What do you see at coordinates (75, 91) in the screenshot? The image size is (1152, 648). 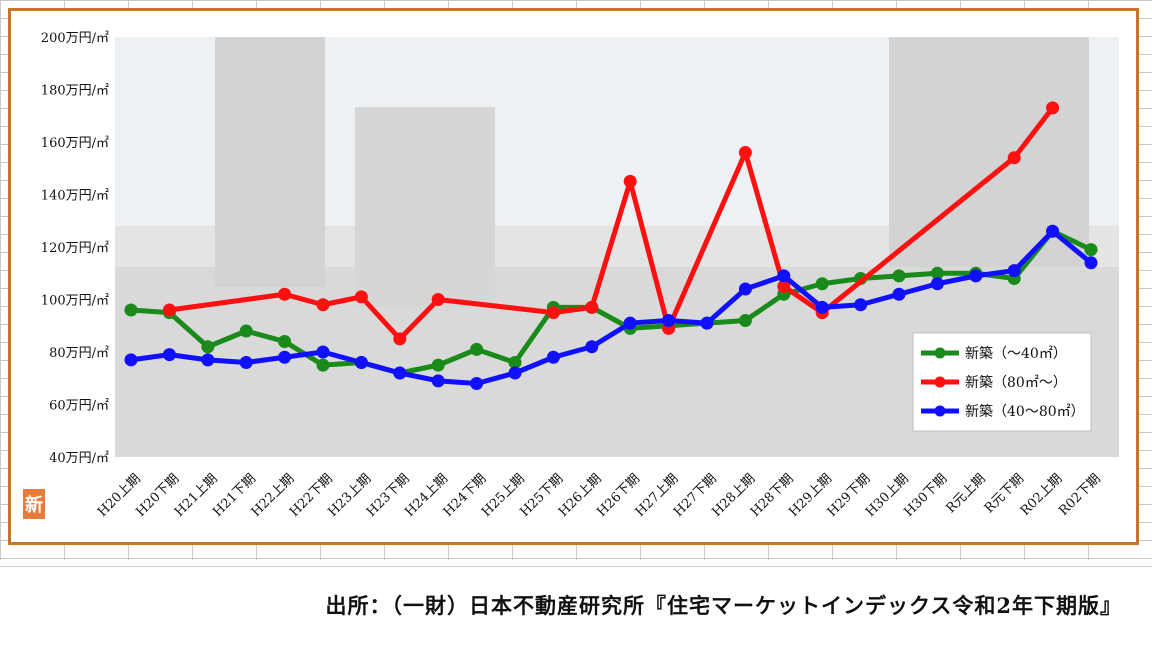 I see `y-tick-label: 180万円/㎡` at bounding box center [75, 91].